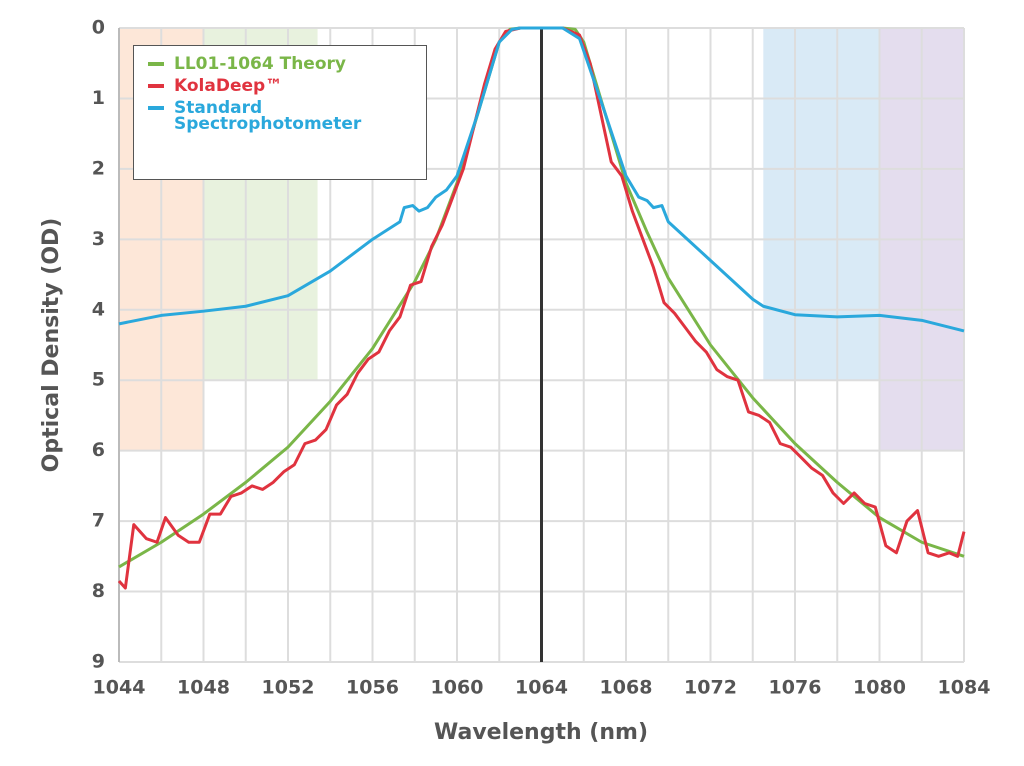 The image size is (1024, 766). What do you see at coordinates (710, 688) in the screenshot?
I see `x-tick-label: 1072` at bounding box center [710, 688].